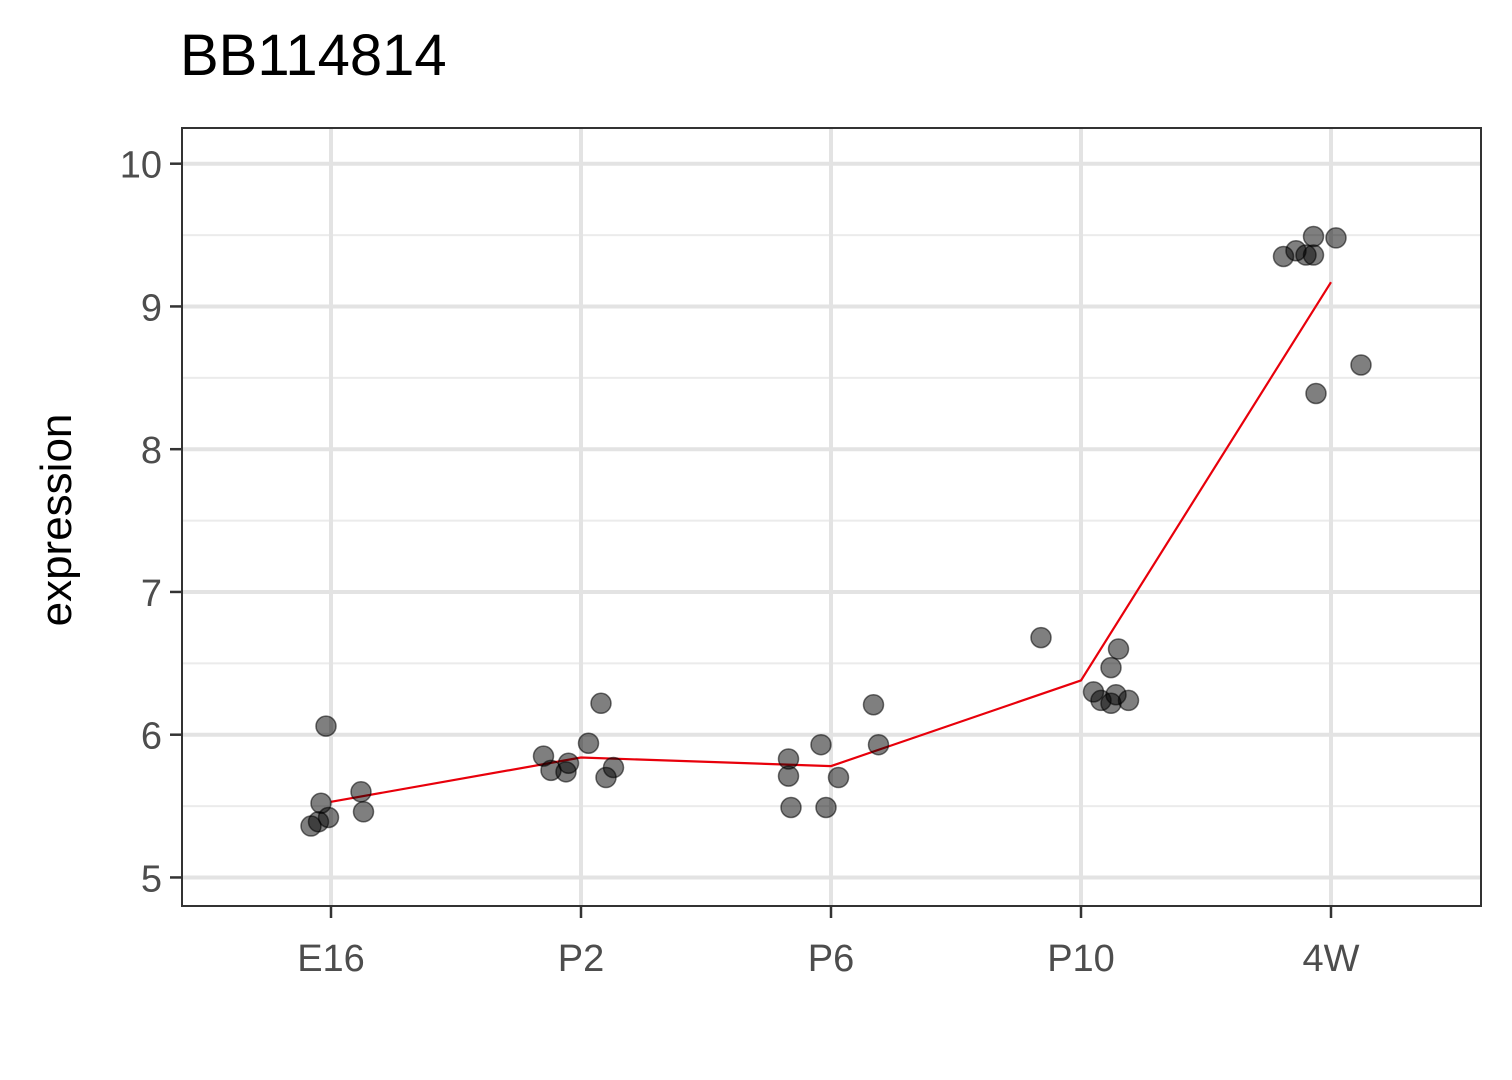 The width and height of the screenshot is (1512, 1080). What do you see at coordinates (1081, 959) in the screenshot?
I see `x-tick-label: P10` at bounding box center [1081, 959].